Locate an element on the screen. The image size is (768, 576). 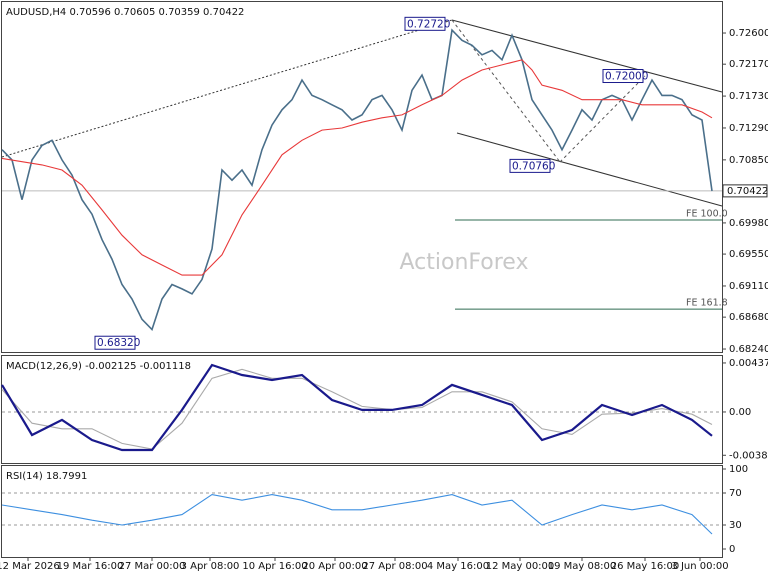
y-tick-label: 0.71290 is located at coordinates (748, 128).